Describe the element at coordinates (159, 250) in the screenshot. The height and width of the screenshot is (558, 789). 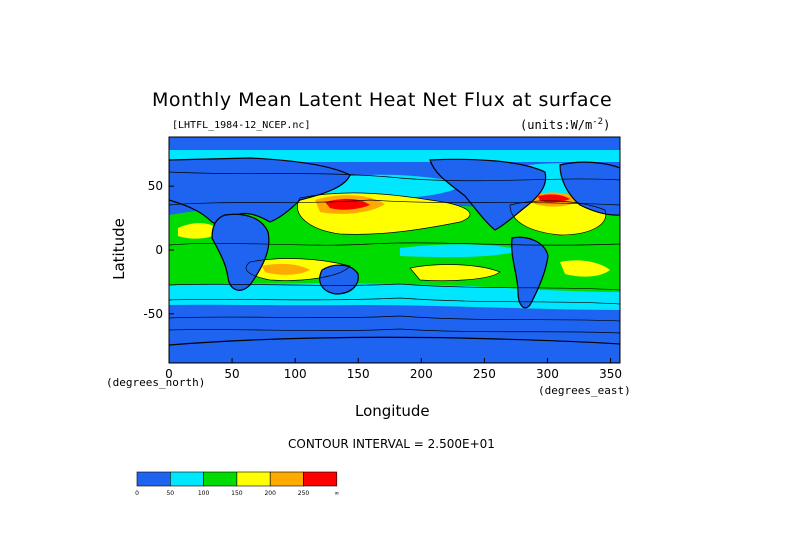
I see `y-tick-label-1: 0` at that location.